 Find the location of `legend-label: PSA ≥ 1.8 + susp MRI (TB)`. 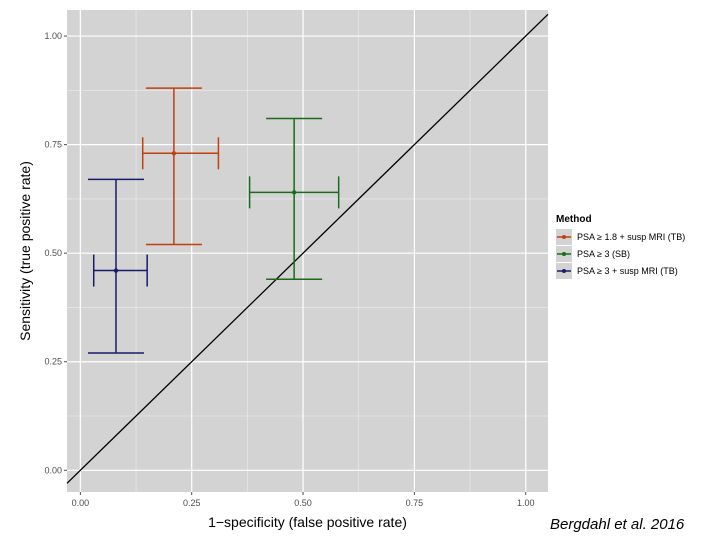

legend-label: PSA ≥ 1.8 + susp MRI (TB) is located at coordinates (631, 237).